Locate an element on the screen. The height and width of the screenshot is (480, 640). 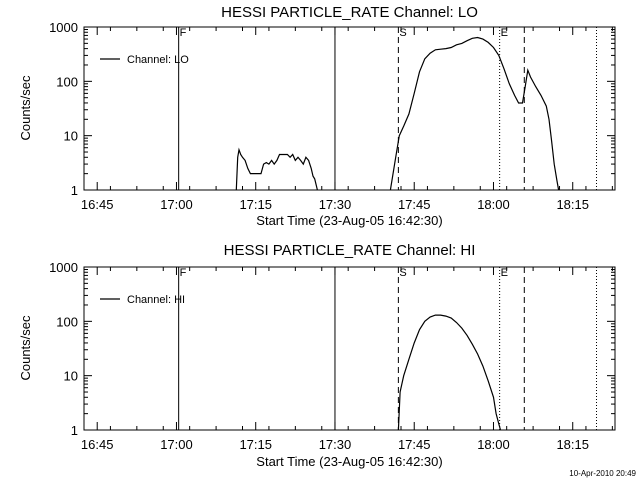
chart-title: HESSI PARTICLE_RATE Channel: LO is located at coordinates (349, 12).